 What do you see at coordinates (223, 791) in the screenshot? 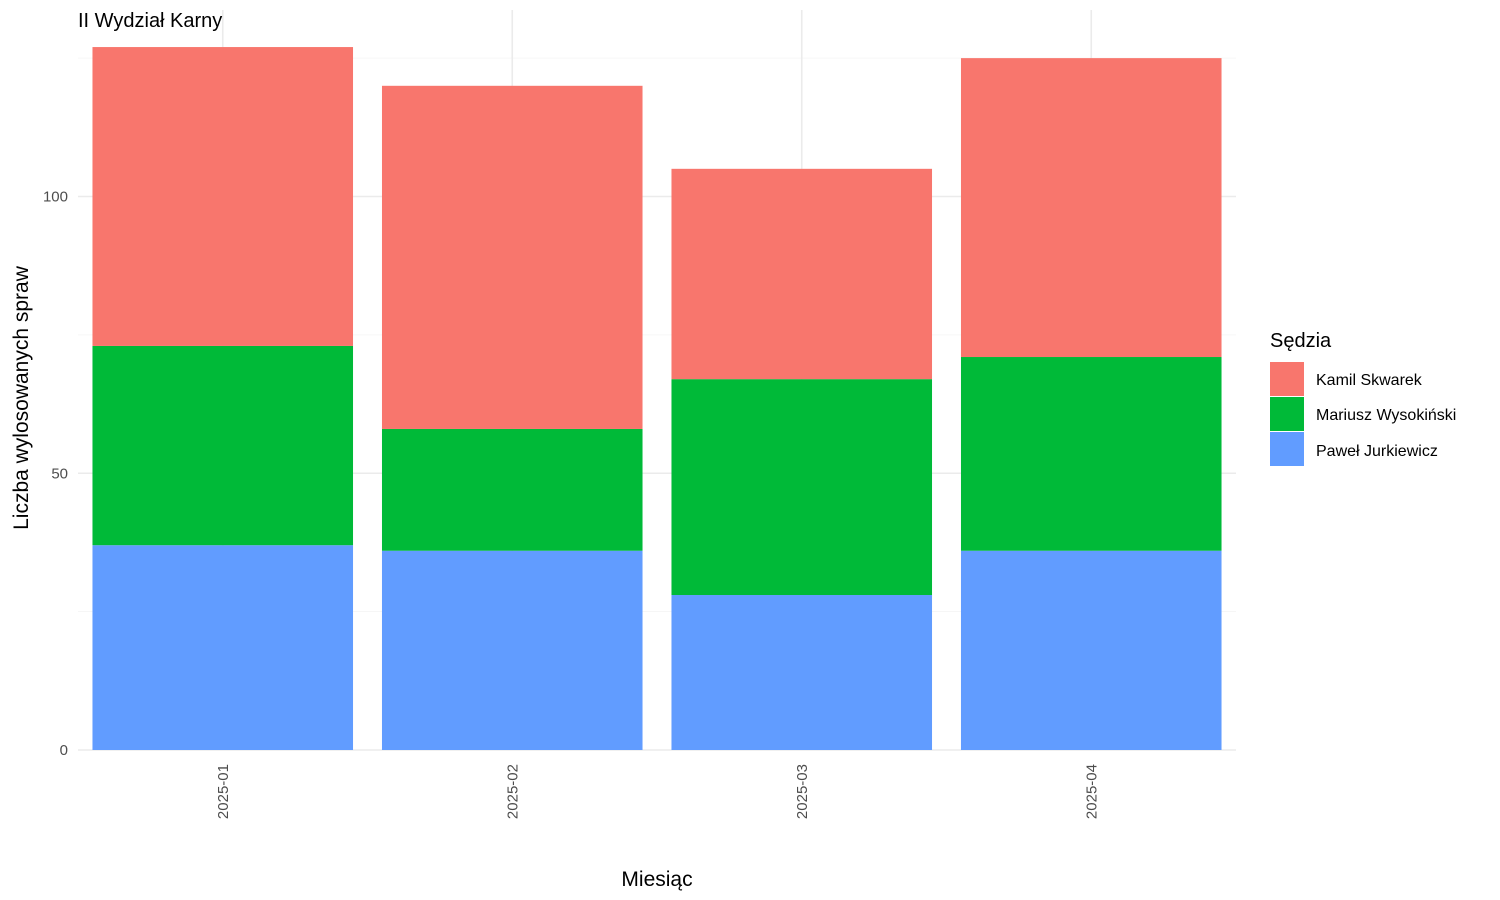
I see `x-tick-label: 2025-01` at bounding box center [223, 791].